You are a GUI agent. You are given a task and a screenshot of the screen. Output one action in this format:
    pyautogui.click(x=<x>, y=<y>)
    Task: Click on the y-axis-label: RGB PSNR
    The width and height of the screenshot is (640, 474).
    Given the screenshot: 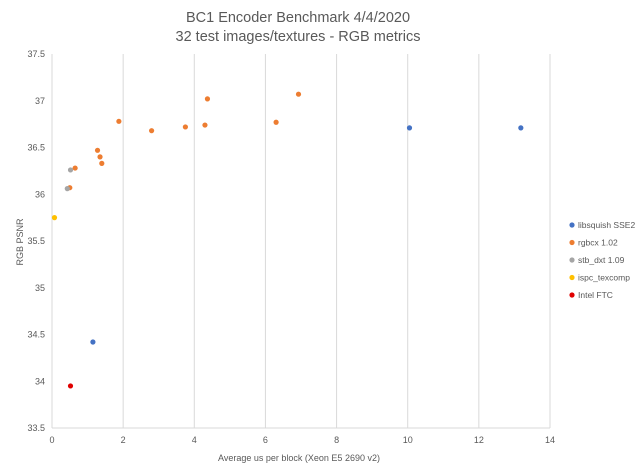 What is the action you would take?
    pyautogui.click(x=20, y=242)
    